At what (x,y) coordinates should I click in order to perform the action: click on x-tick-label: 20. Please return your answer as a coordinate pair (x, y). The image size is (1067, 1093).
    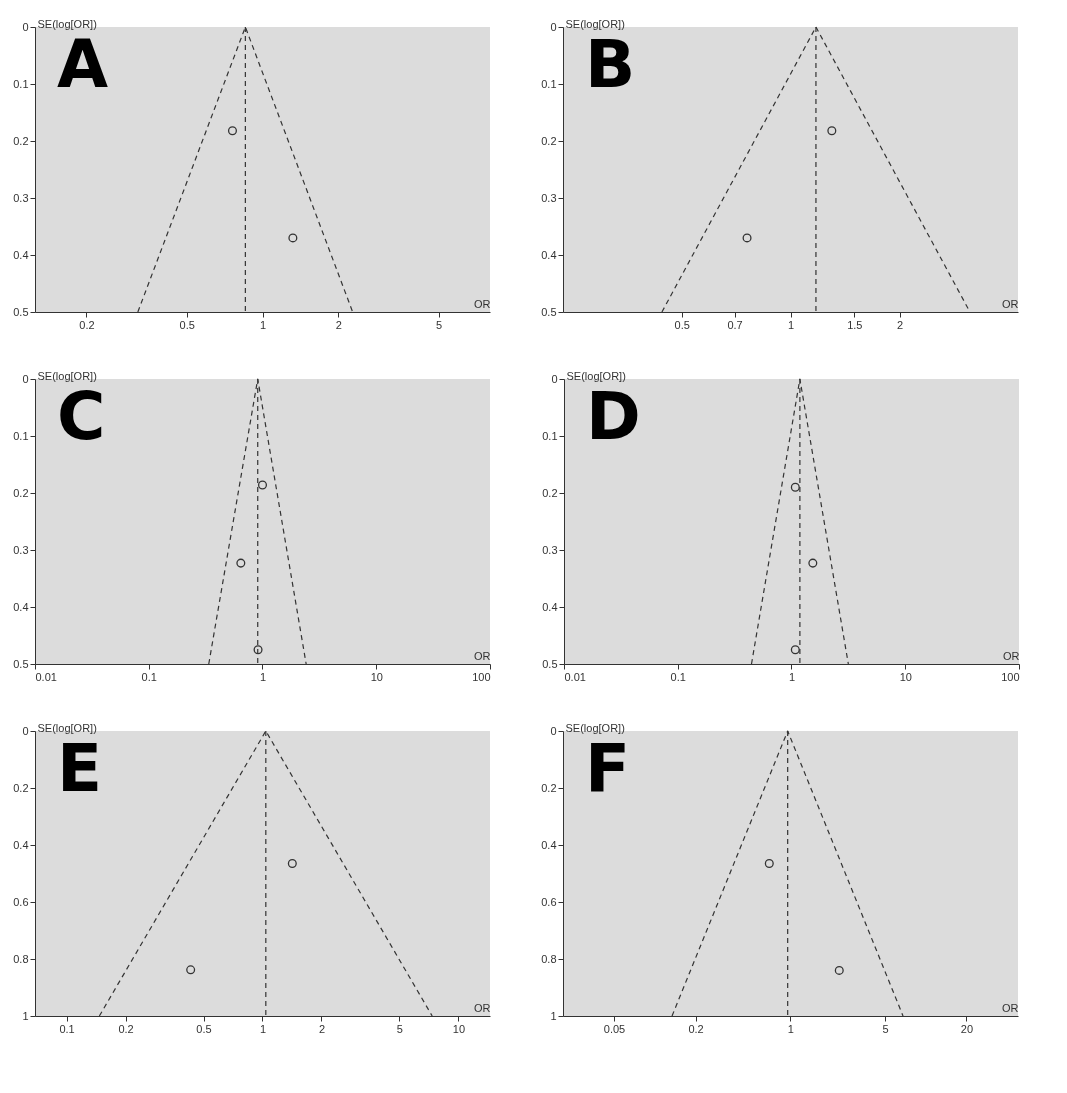
    Looking at the image, I should click on (967, 1028).